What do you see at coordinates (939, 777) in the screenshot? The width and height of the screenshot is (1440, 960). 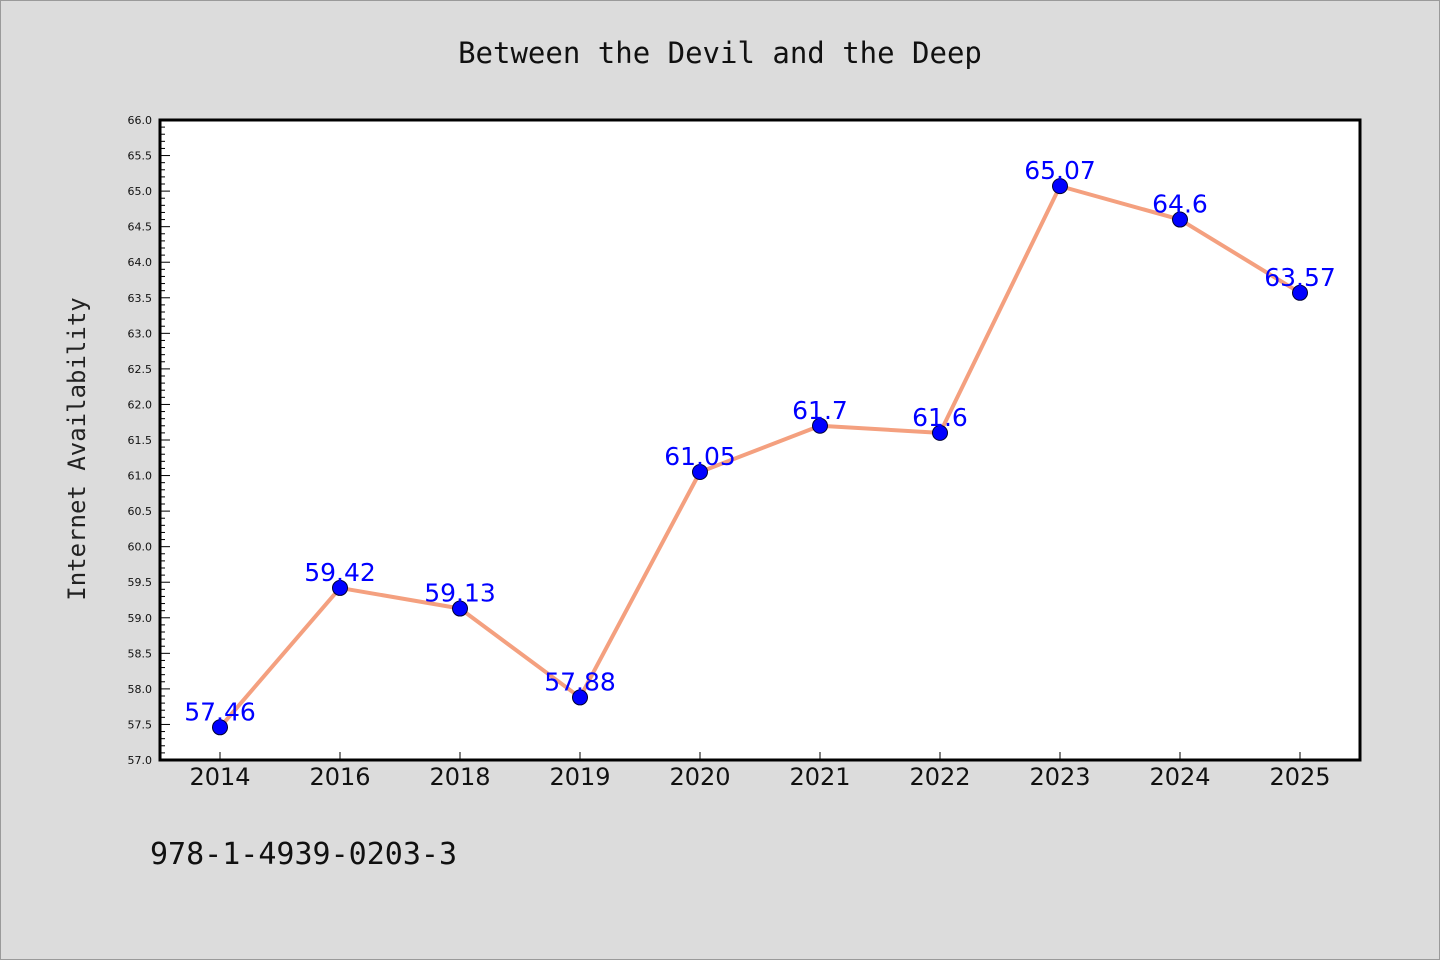 I see `x-tick-label: 2022` at bounding box center [939, 777].